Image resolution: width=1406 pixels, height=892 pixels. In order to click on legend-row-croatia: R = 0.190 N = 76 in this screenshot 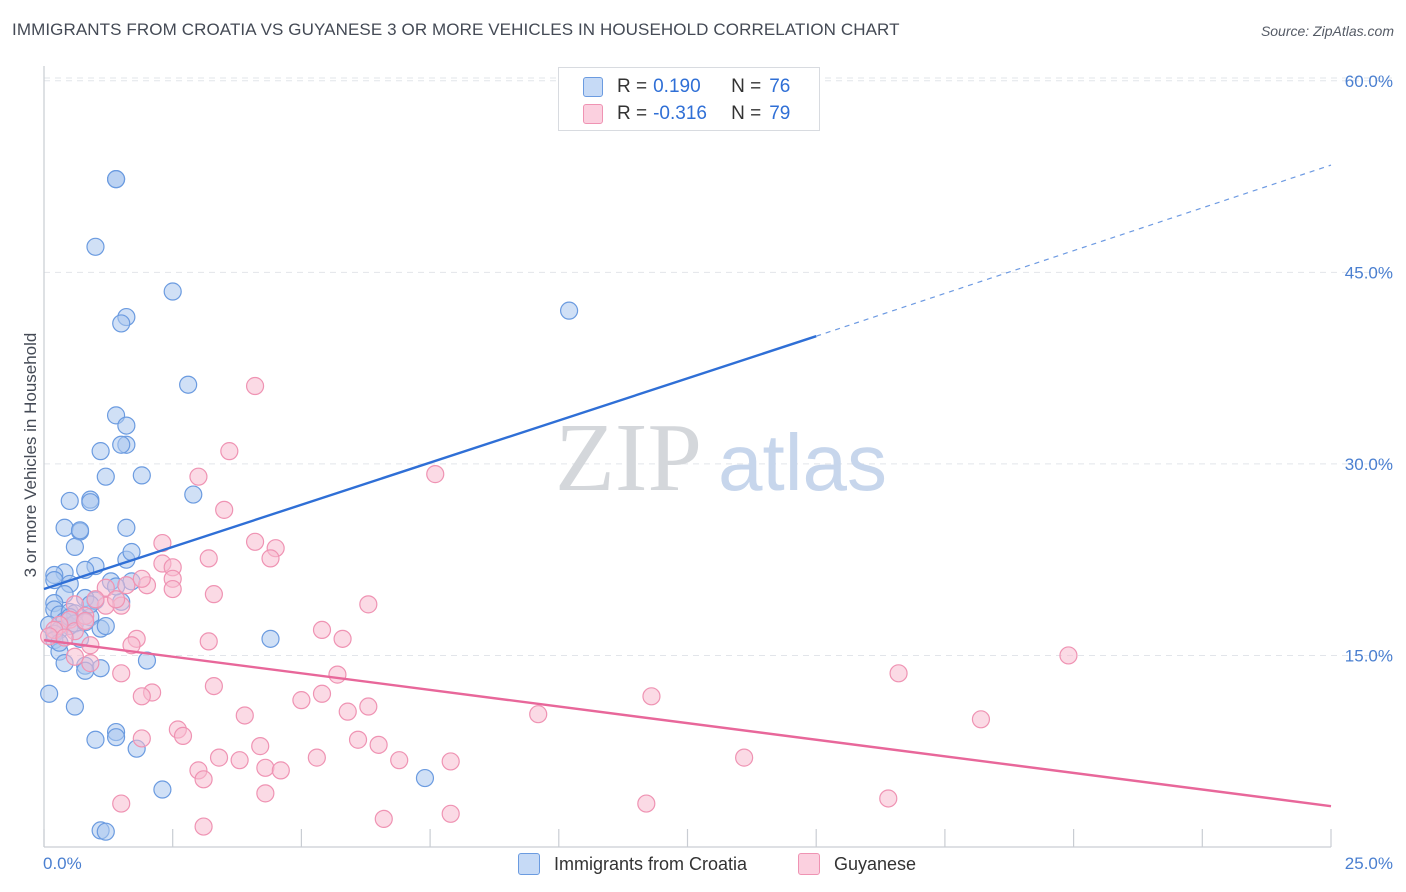, I will do `click(686, 87)`.